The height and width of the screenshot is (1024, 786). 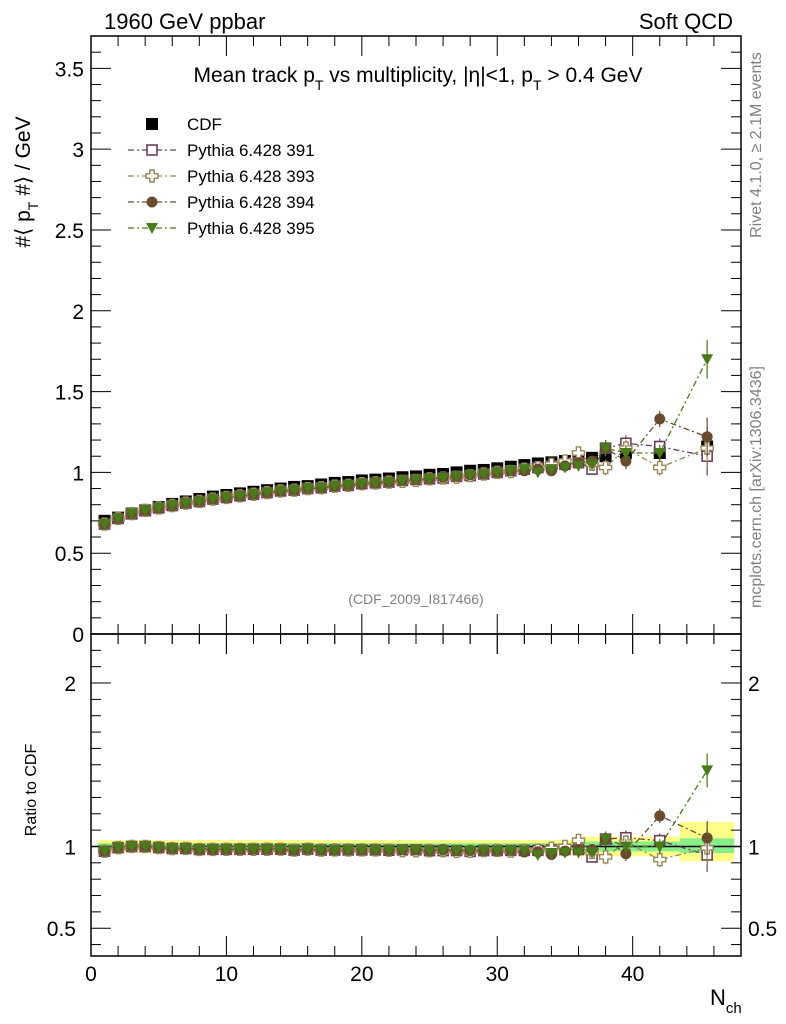 I want to click on legend-item: Pythia 6.428 393, so click(x=221, y=176).